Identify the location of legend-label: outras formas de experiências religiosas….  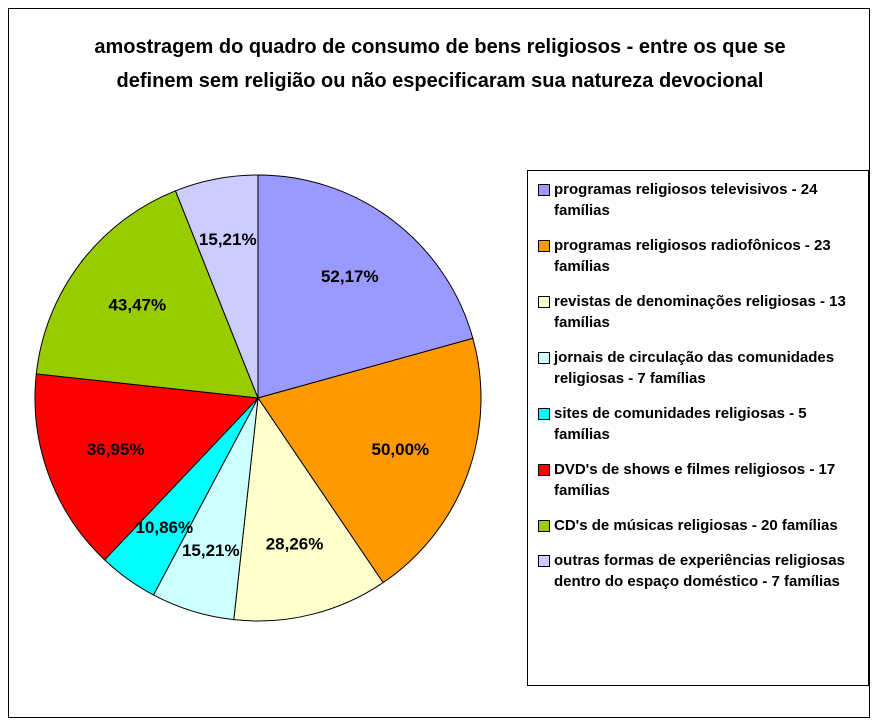
(699, 571).